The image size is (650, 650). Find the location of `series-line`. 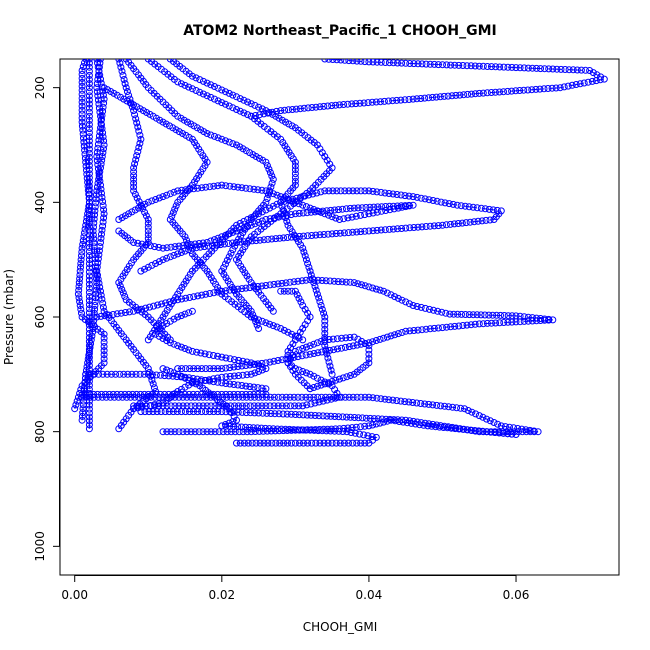

series-line is located at coordinates (321, 265).